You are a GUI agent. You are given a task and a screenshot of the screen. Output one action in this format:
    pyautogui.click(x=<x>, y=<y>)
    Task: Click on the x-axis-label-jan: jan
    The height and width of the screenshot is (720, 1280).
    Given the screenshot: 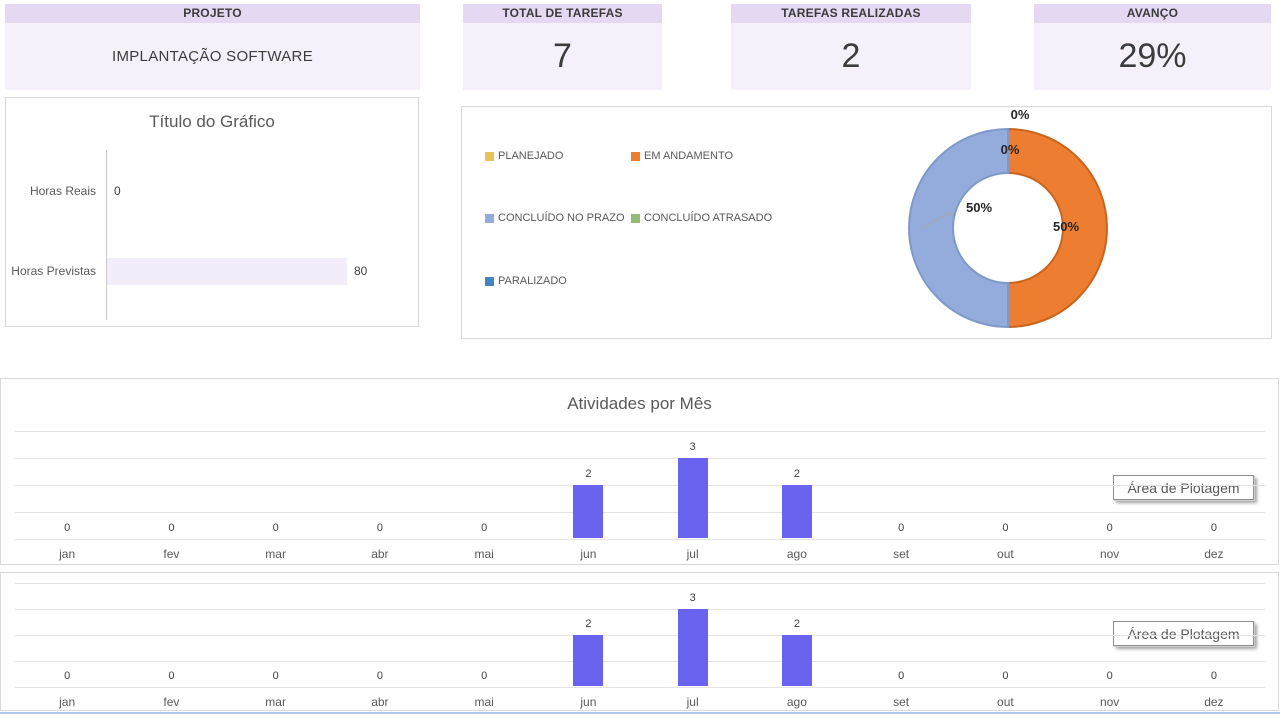 What is the action you would take?
    pyautogui.click(x=67, y=702)
    